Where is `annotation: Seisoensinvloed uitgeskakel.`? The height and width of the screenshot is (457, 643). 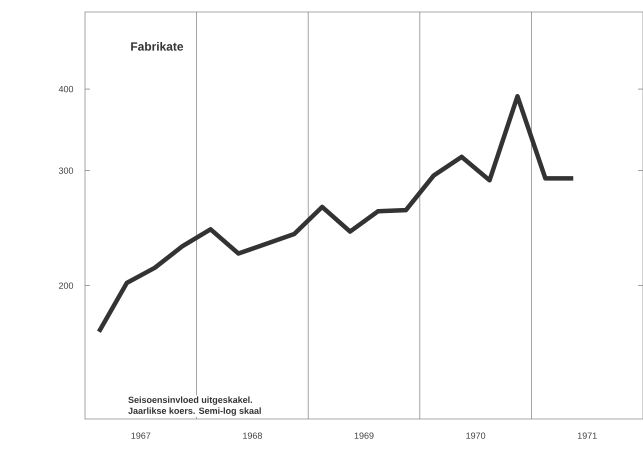
annotation: Seisoensinvloed uitgeskakel. is located at coordinates (190, 400).